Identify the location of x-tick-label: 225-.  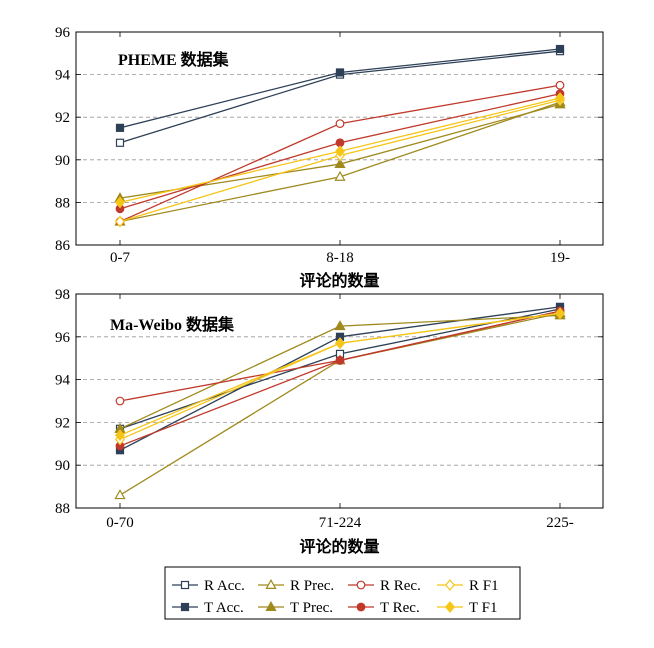
(560, 523).